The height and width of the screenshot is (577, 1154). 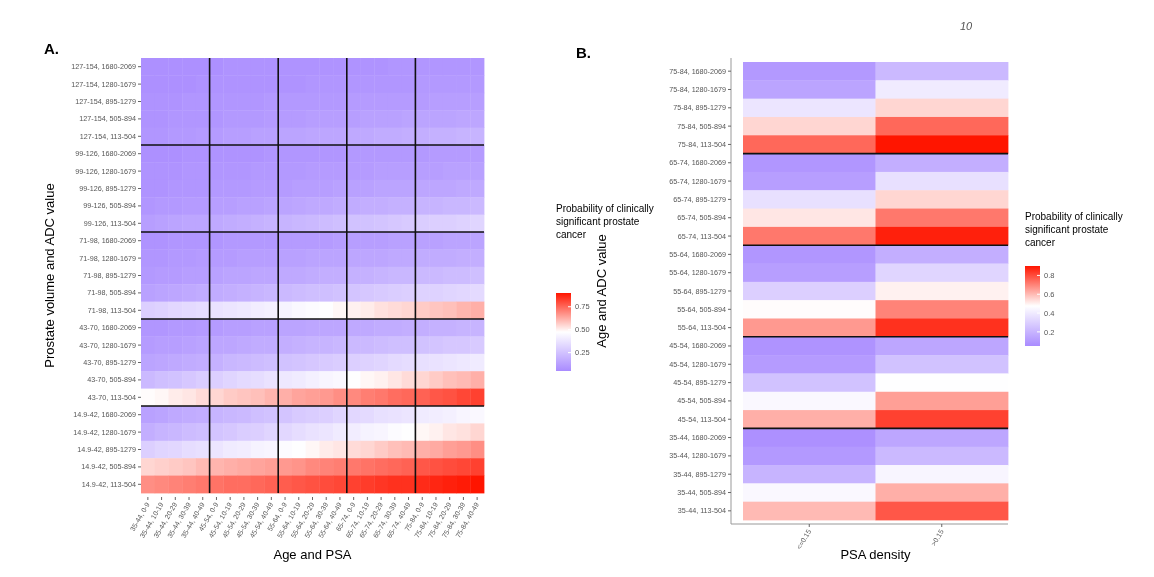 I want to click on y-axis-title: Age and ADC value, so click(x=601, y=291).